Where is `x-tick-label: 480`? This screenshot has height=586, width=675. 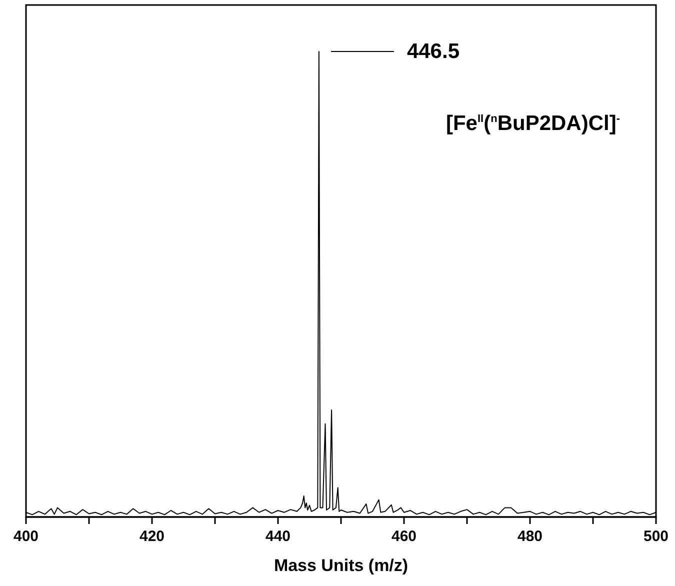 x-tick-label: 480 is located at coordinates (530, 536).